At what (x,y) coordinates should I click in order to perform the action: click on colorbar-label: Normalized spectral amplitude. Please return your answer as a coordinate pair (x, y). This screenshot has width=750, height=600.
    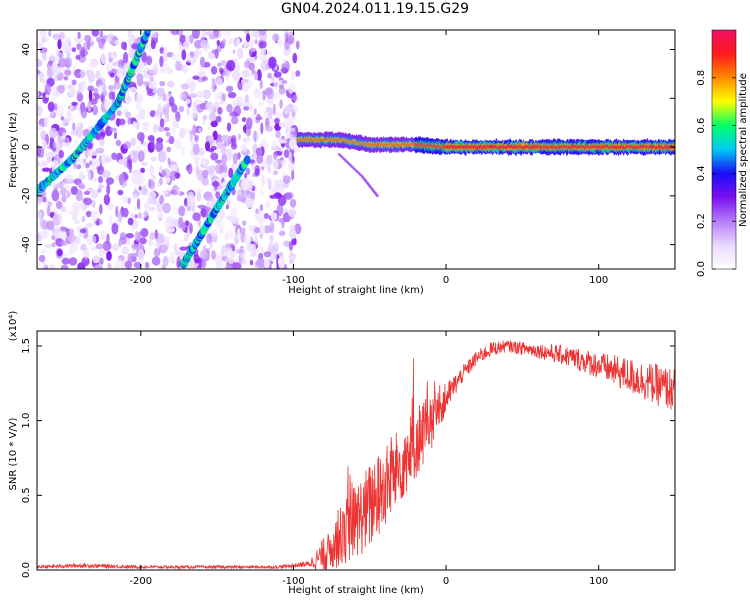
    Looking at the image, I should click on (743, 150).